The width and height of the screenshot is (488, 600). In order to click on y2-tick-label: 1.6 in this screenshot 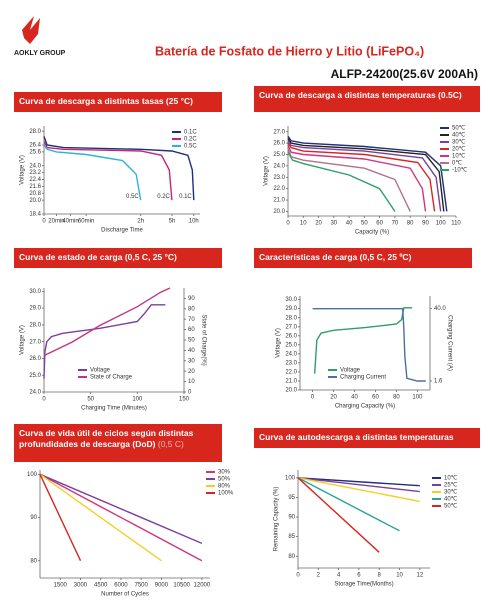, I will do `click(438, 382)`.